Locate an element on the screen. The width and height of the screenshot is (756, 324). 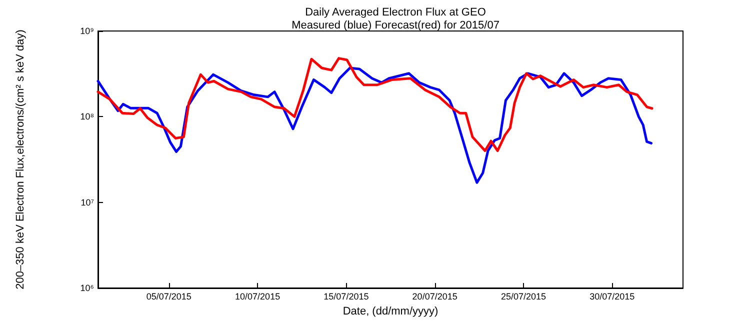
x-tick-label: 05/07/2015 is located at coordinates (169, 297).